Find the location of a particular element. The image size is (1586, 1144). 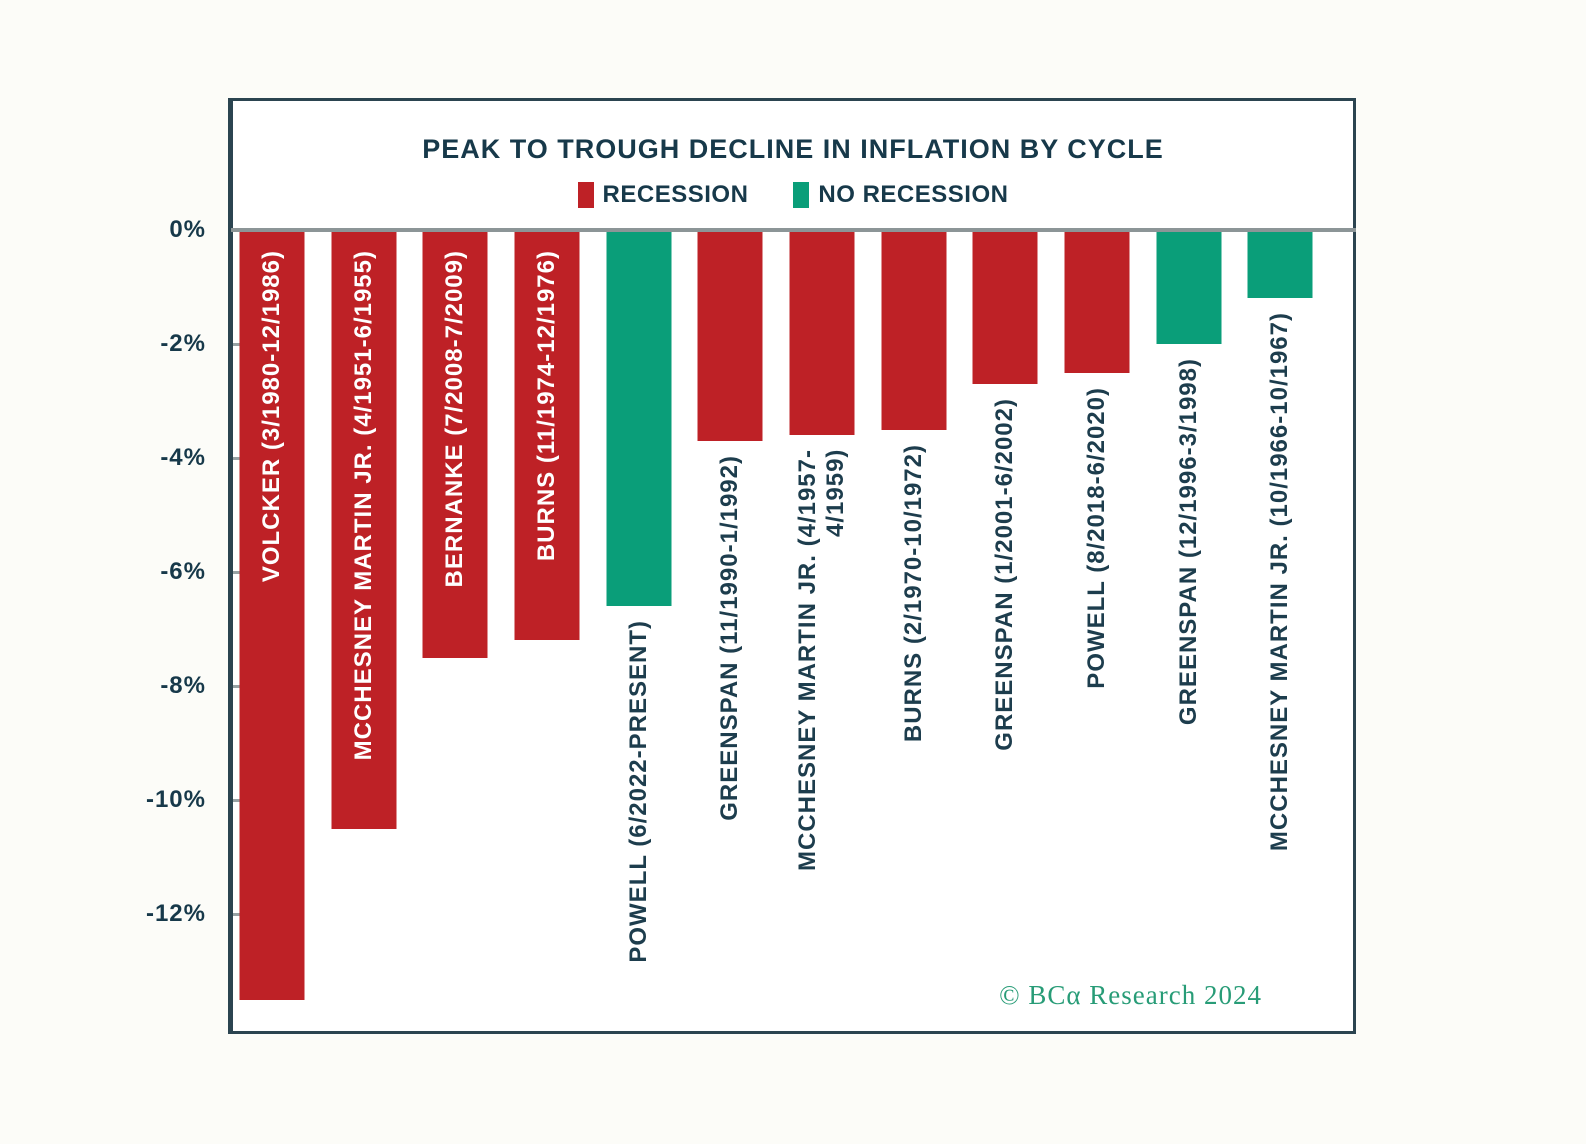

y-axis: 0% -2% -4% -6% -8% -10% -12% is located at coordinates (162, 572).